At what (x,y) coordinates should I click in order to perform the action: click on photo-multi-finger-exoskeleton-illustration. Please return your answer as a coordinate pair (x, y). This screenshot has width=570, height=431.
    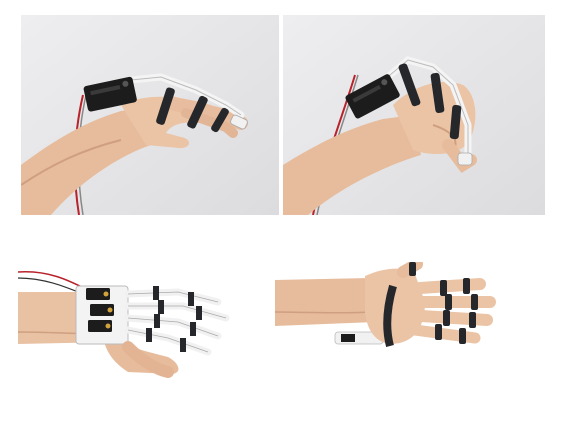
    Looking at the image, I should click on (145, 331).